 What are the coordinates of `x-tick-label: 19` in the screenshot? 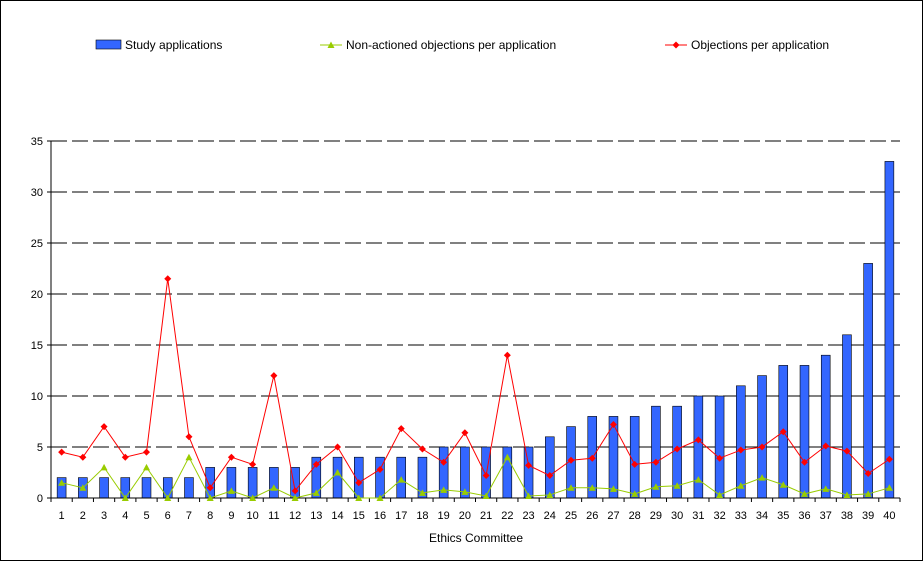 It's located at (444, 516).